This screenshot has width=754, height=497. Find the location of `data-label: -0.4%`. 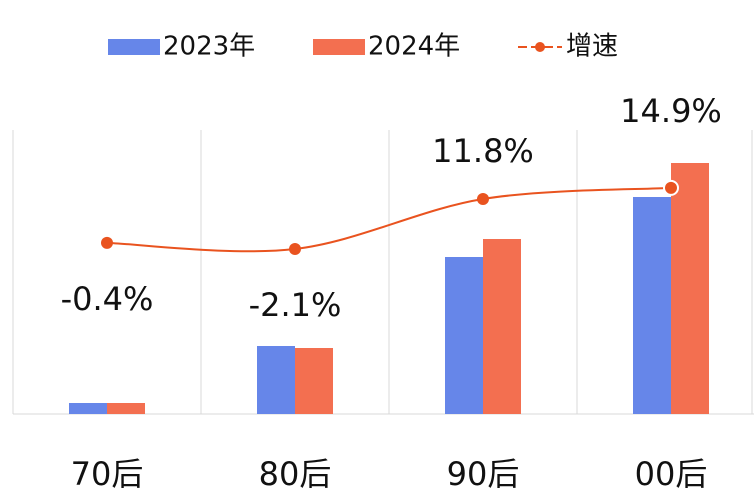

data-label: -0.4% is located at coordinates (107, 299).